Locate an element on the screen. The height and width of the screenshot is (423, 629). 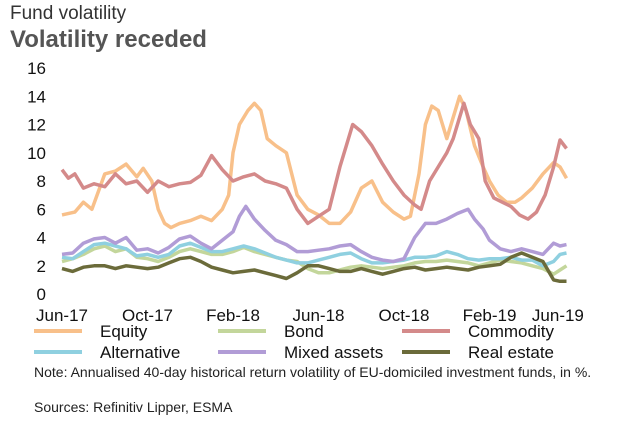
y-tick-label: 0 is located at coordinates (41, 294).